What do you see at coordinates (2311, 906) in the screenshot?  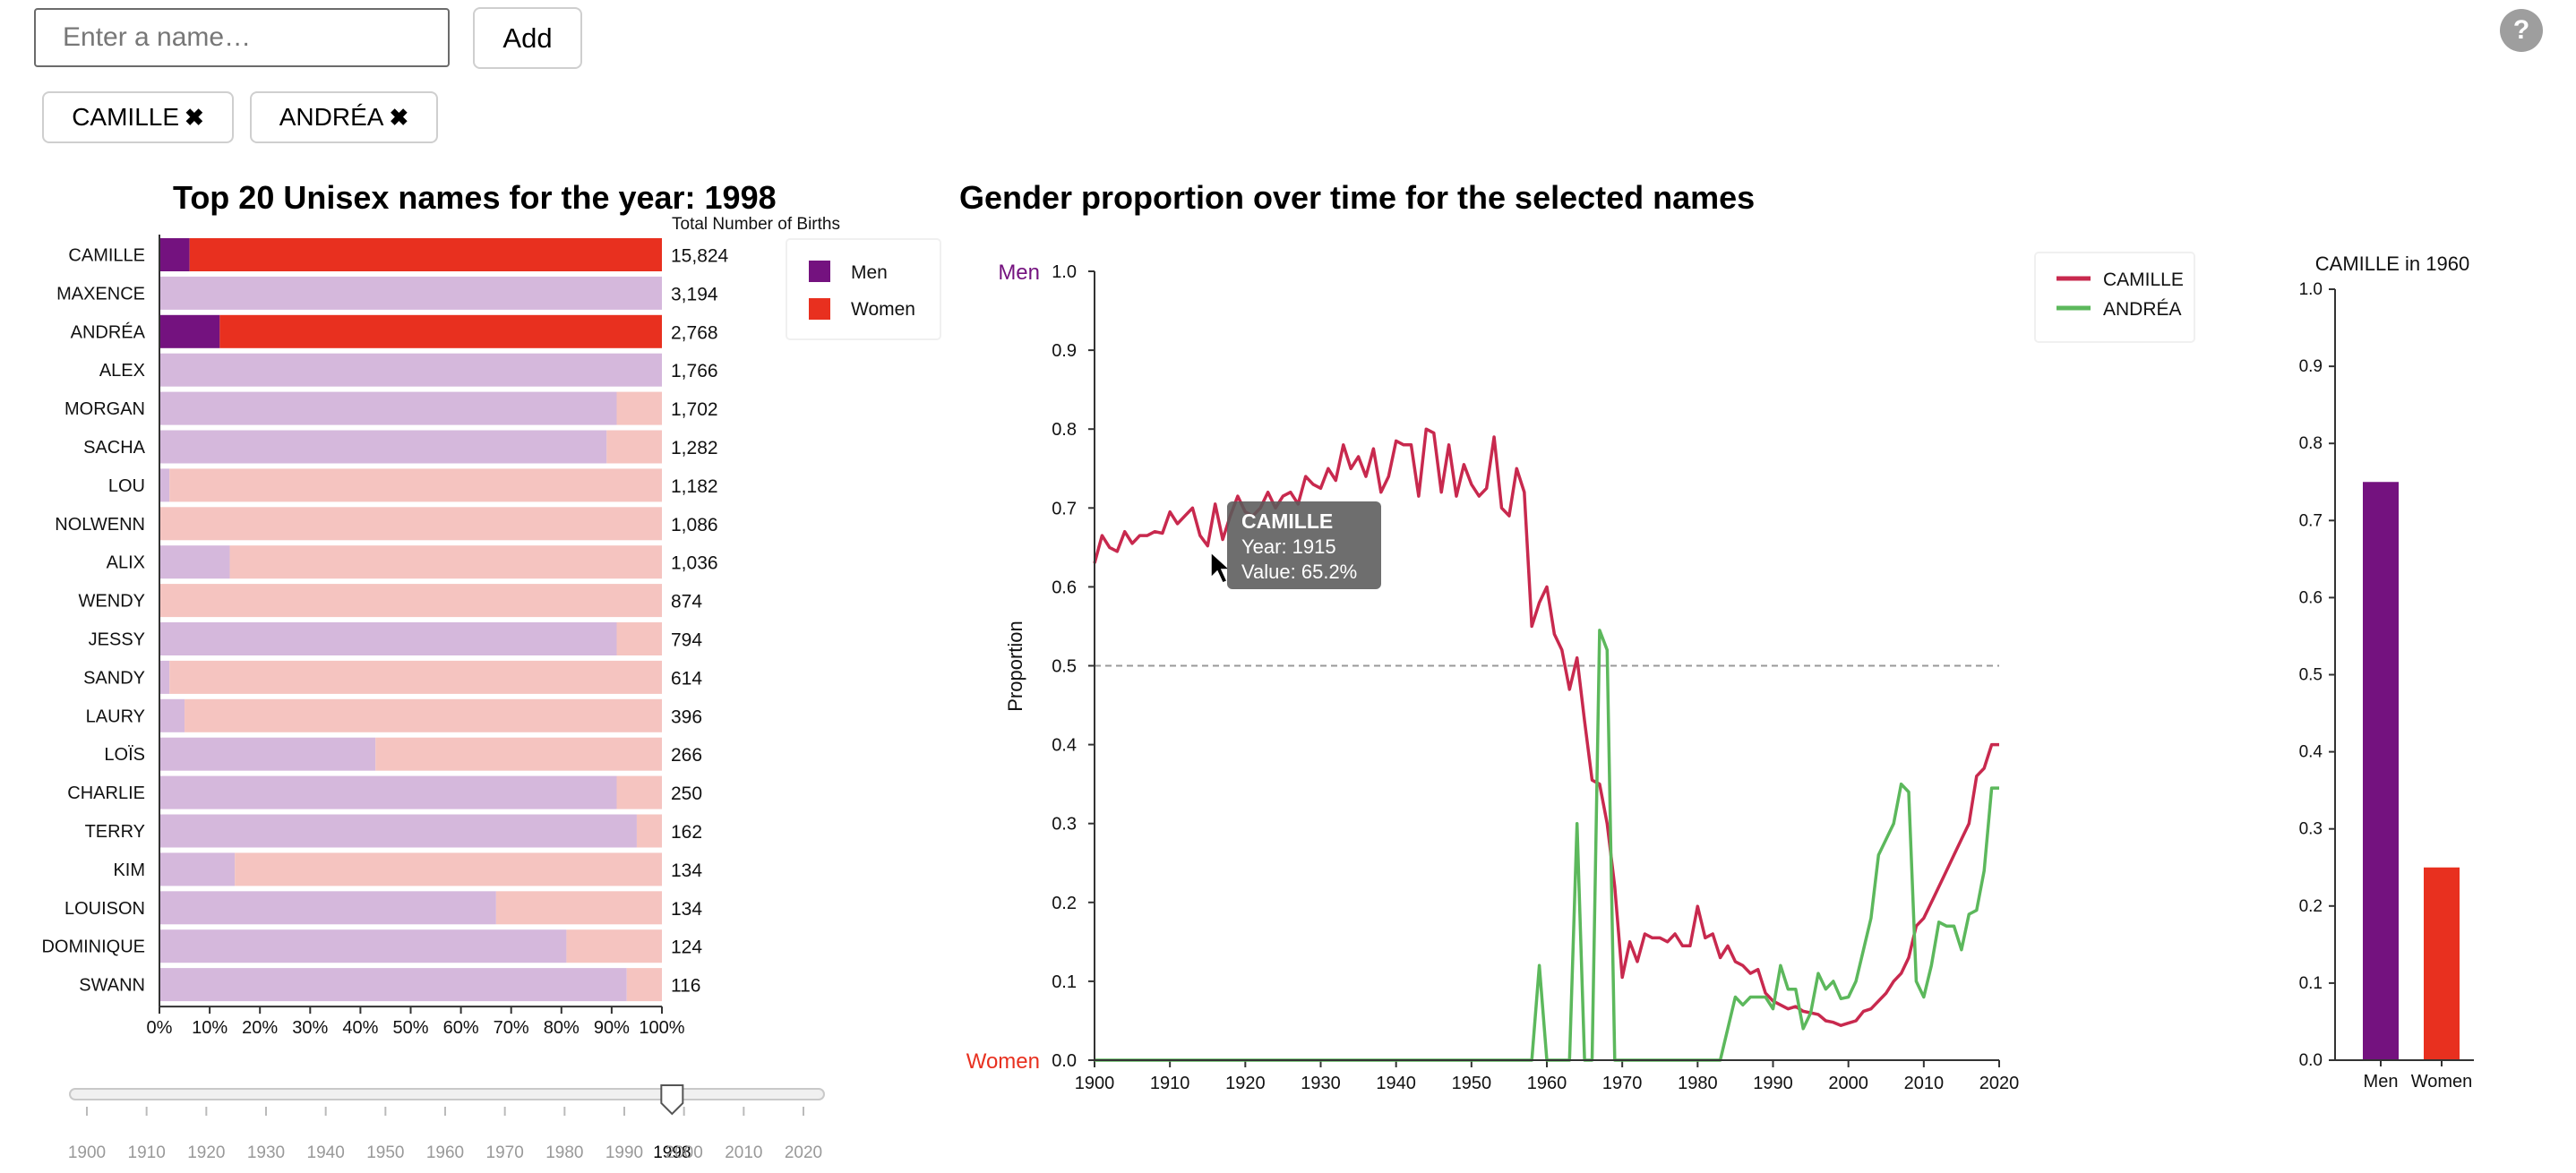 I see `small-y-tick-label: 0.2` at bounding box center [2311, 906].